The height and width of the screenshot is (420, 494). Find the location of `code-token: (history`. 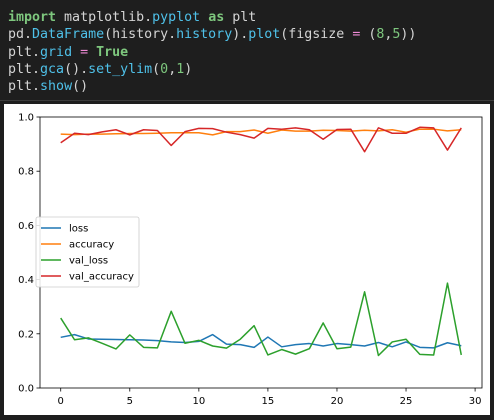

code-token: (history is located at coordinates (136, 35).